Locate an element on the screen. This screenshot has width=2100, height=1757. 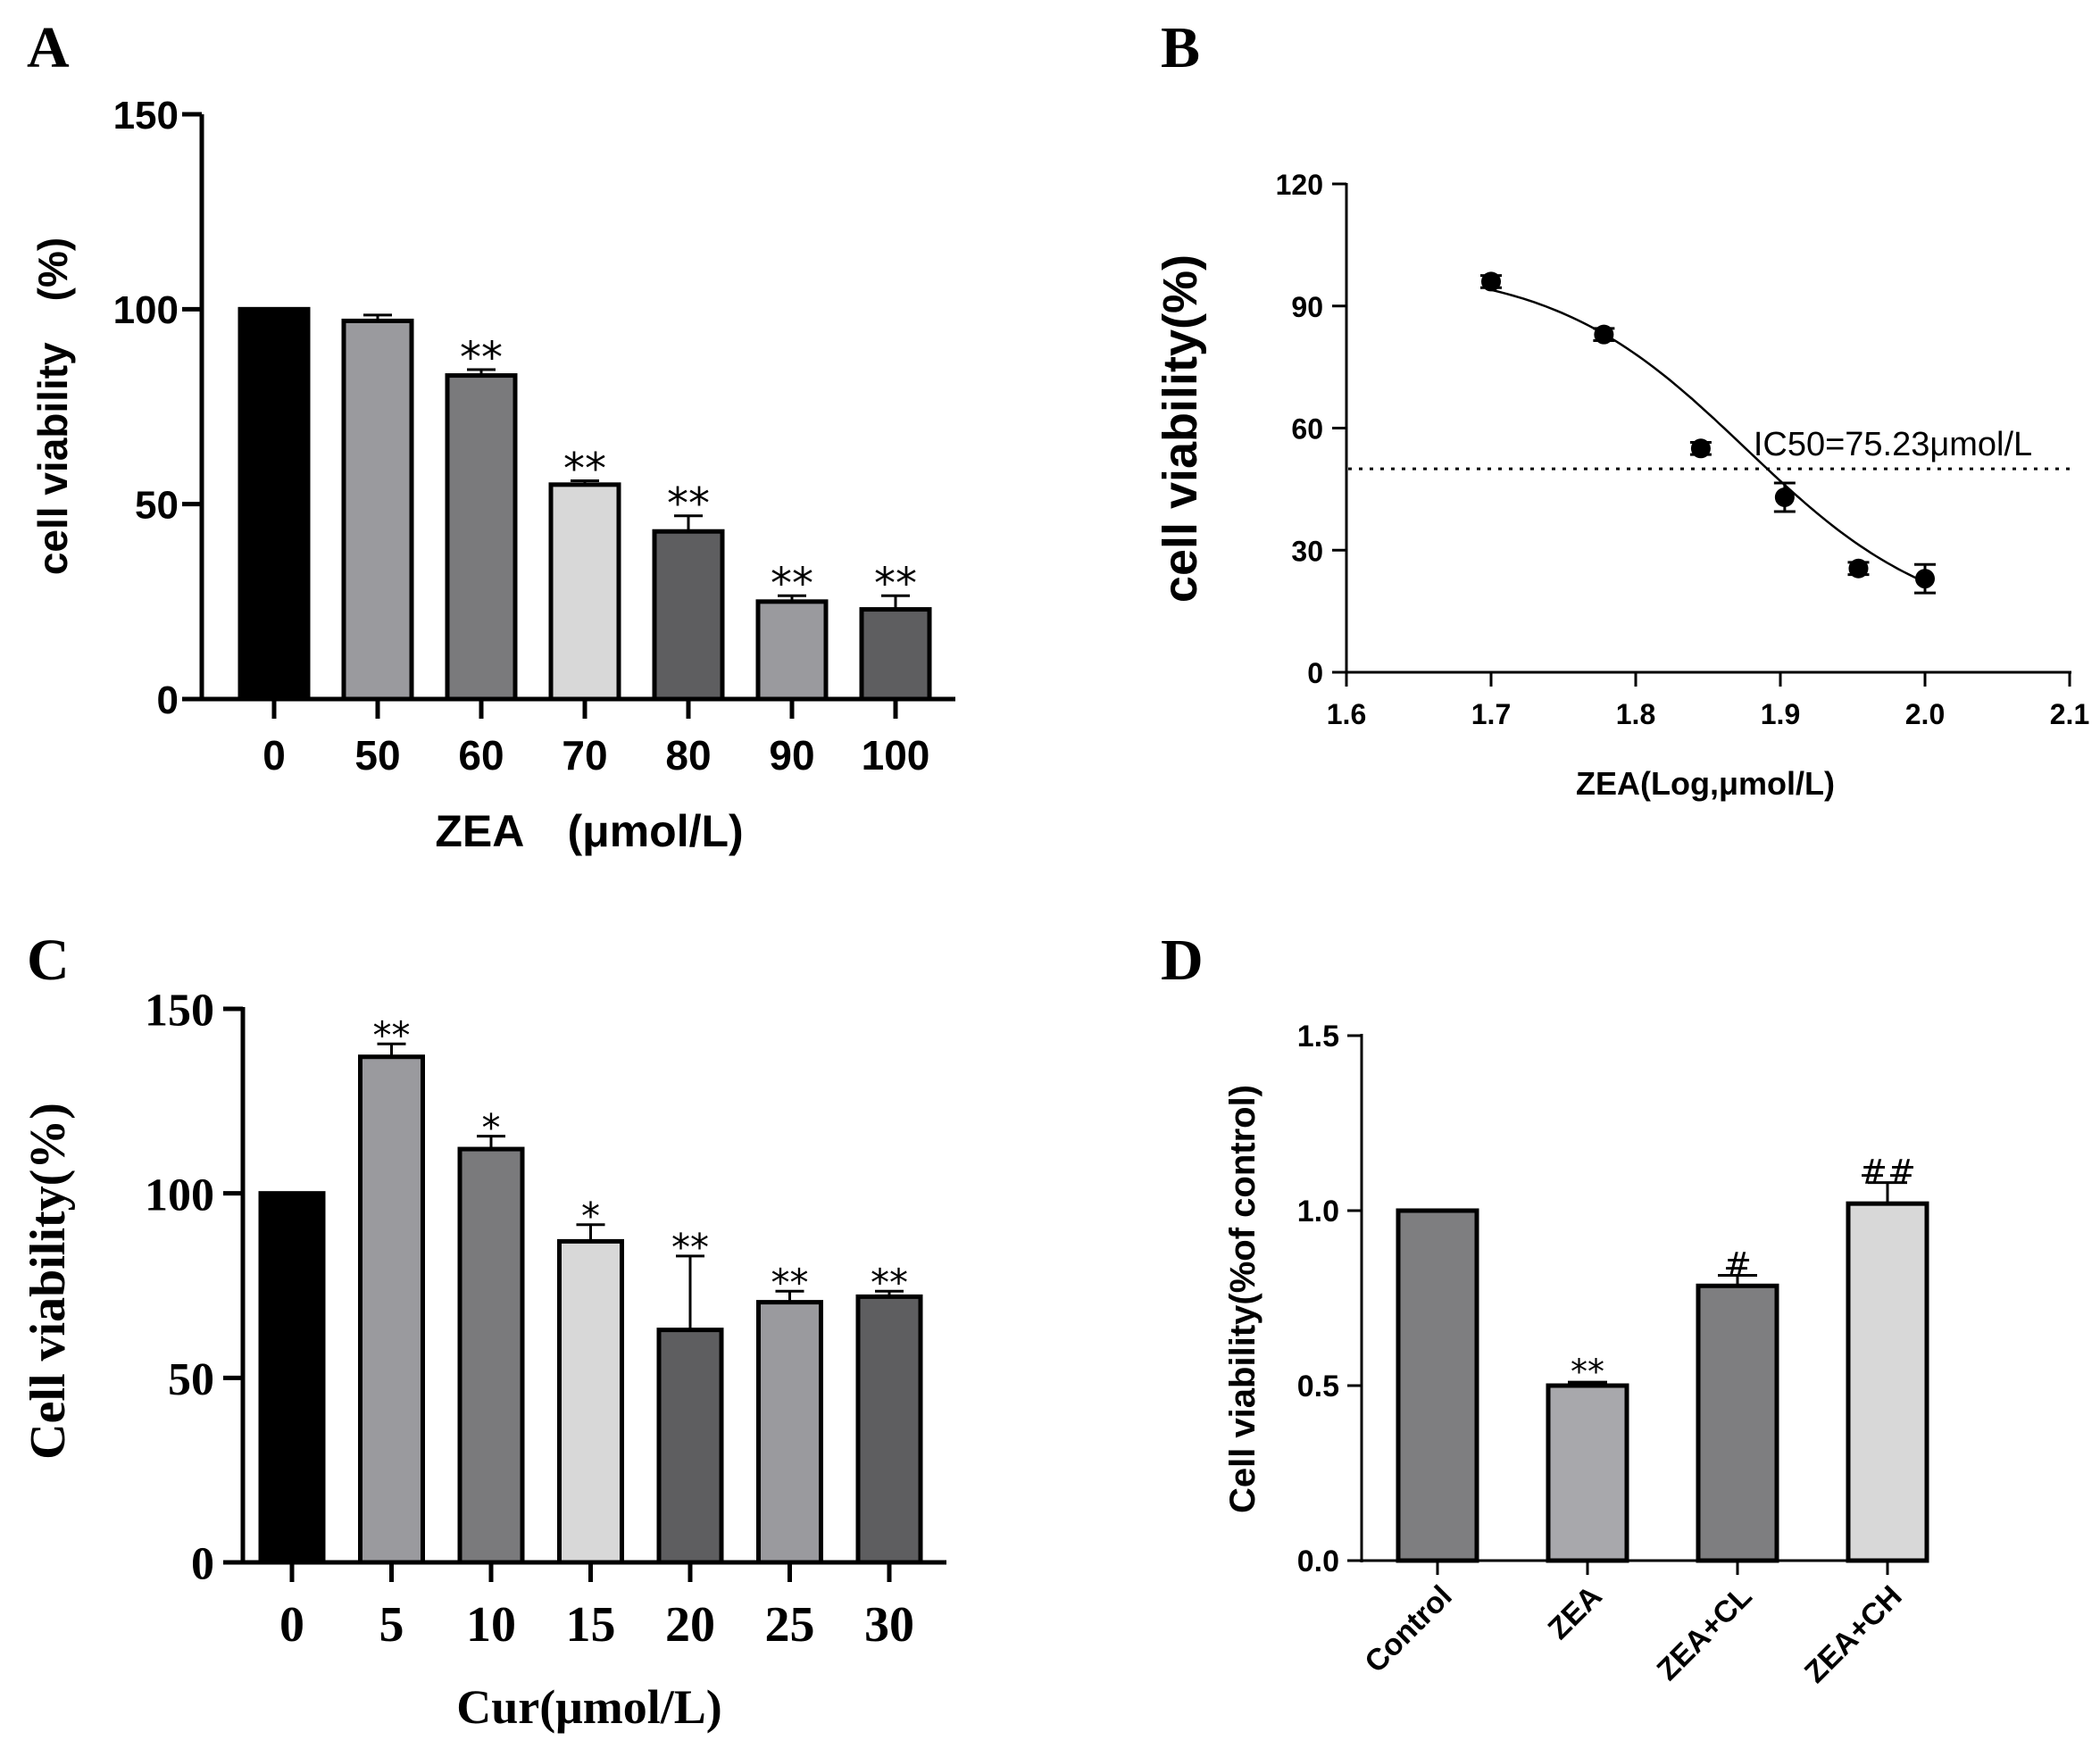
panel-d-letter: D is located at coordinates (1183, 960).